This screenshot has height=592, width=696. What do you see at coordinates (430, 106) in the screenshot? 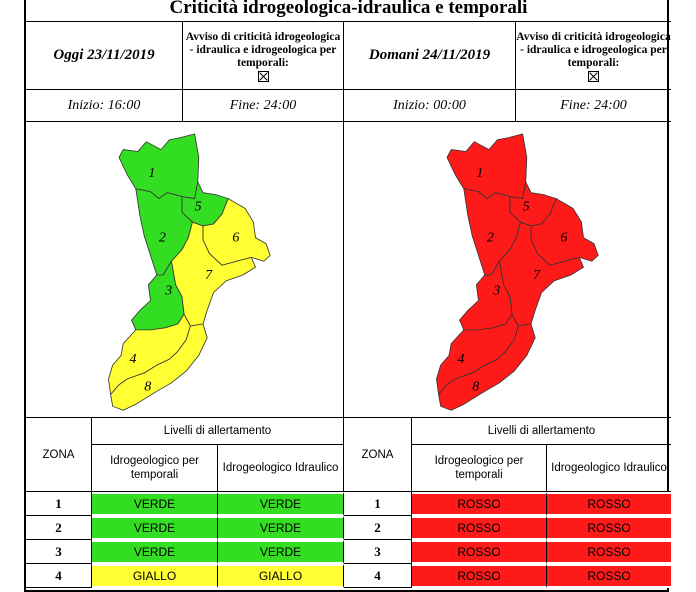
I see `tomorrow-start: Inizio: 00:00` at bounding box center [430, 106].